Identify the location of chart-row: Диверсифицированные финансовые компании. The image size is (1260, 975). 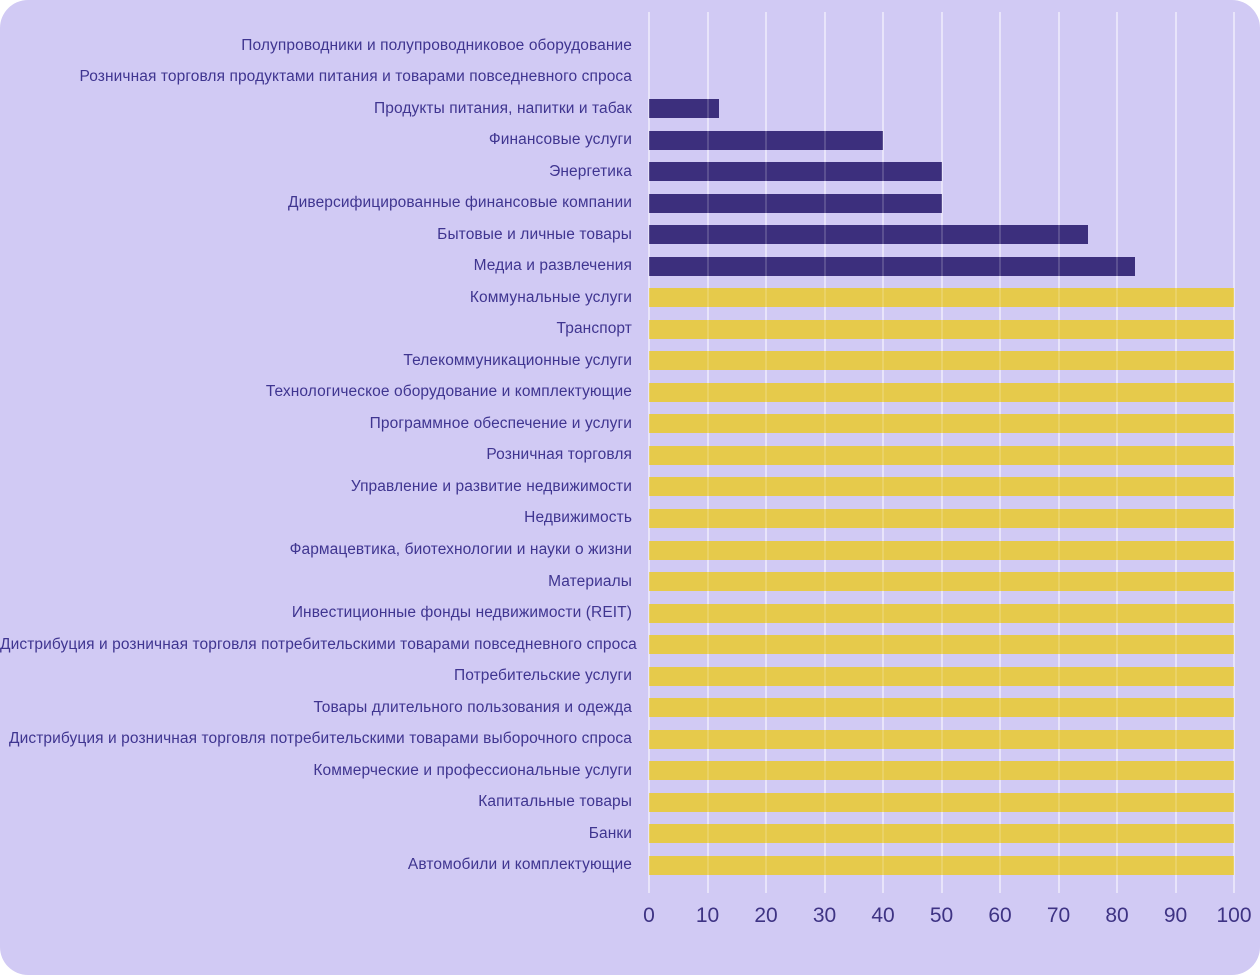
(630, 204).